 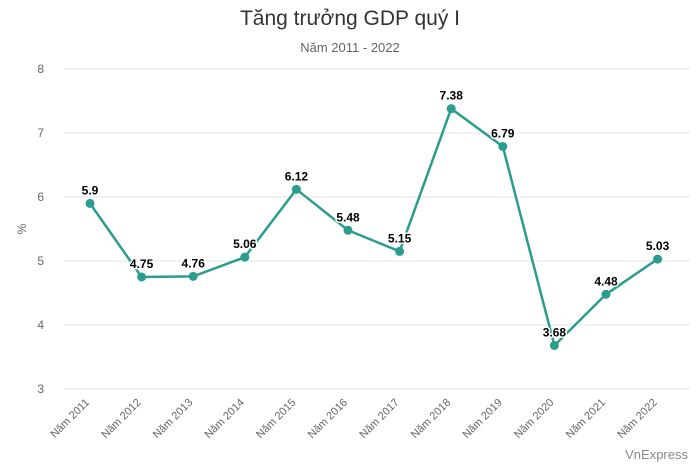 I want to click on data-label: 4.76, so click(x=194, y=263).